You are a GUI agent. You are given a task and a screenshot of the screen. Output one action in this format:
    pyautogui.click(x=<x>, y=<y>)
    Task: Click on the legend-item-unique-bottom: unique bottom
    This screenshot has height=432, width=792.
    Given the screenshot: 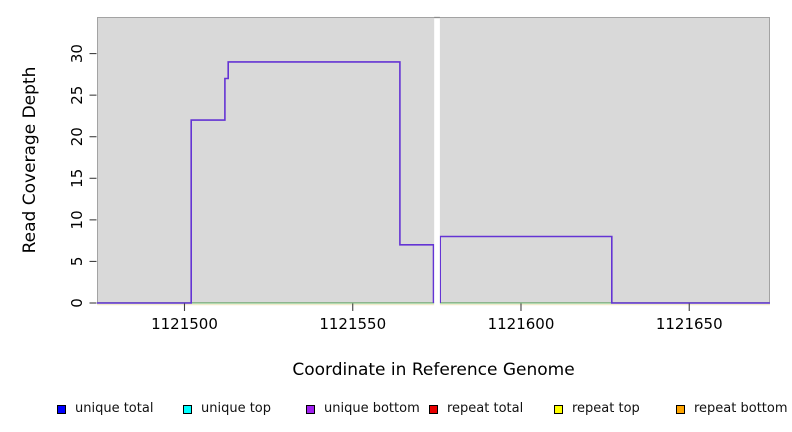 What is the action you would take?
    pyautogui.click(x=363, y=409)
    